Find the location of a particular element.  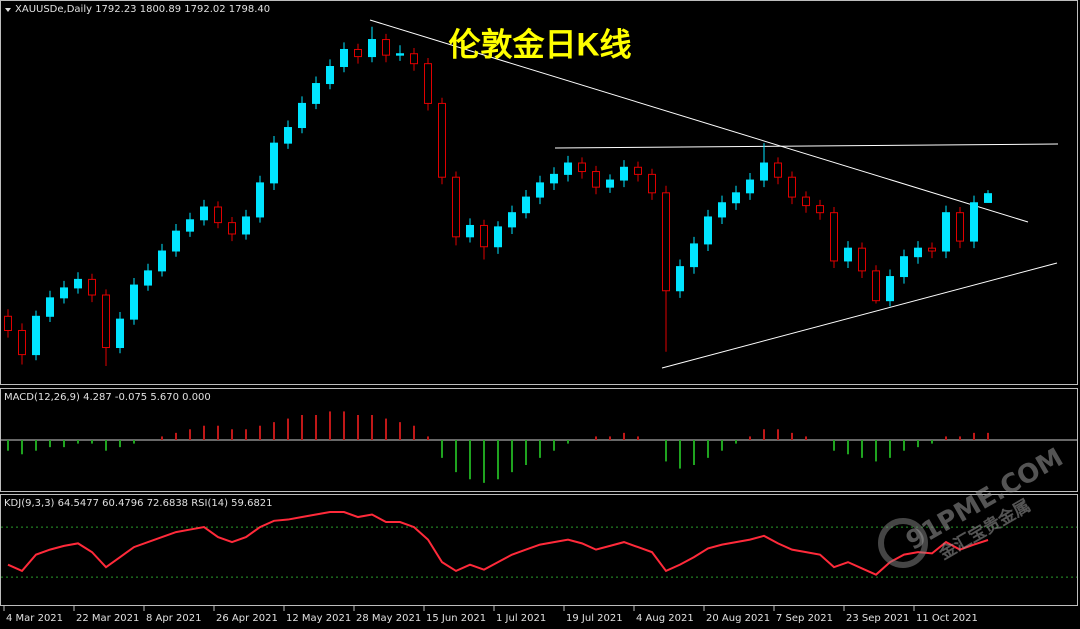

x-tick-label: 15 Jun 2021 is located at coordinates (456, 618).